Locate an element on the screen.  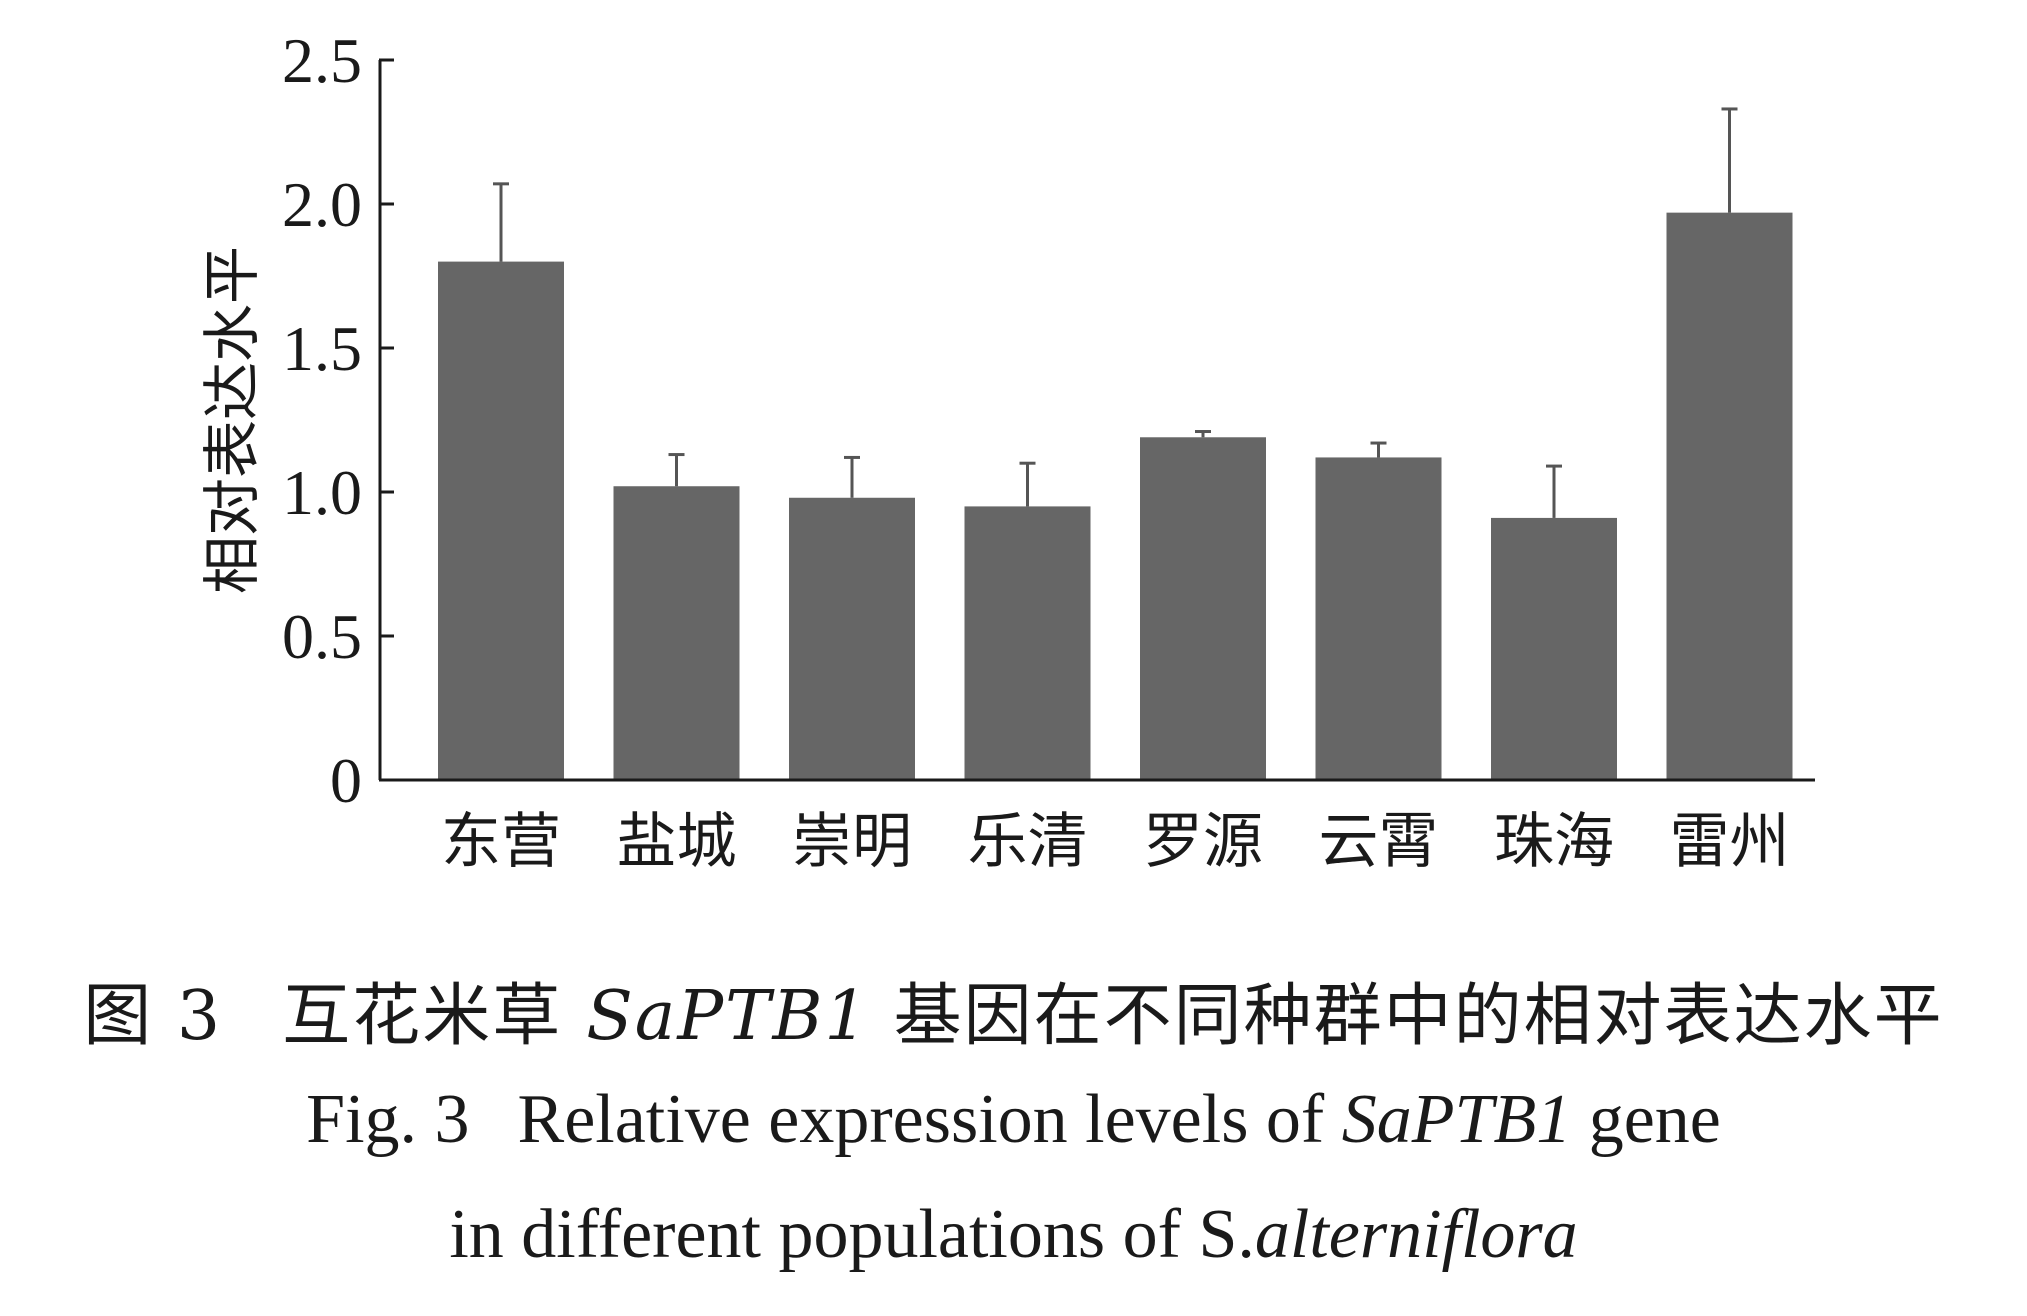
x-tick-label-7: 珠海 is located at coordinates (1554, 842).